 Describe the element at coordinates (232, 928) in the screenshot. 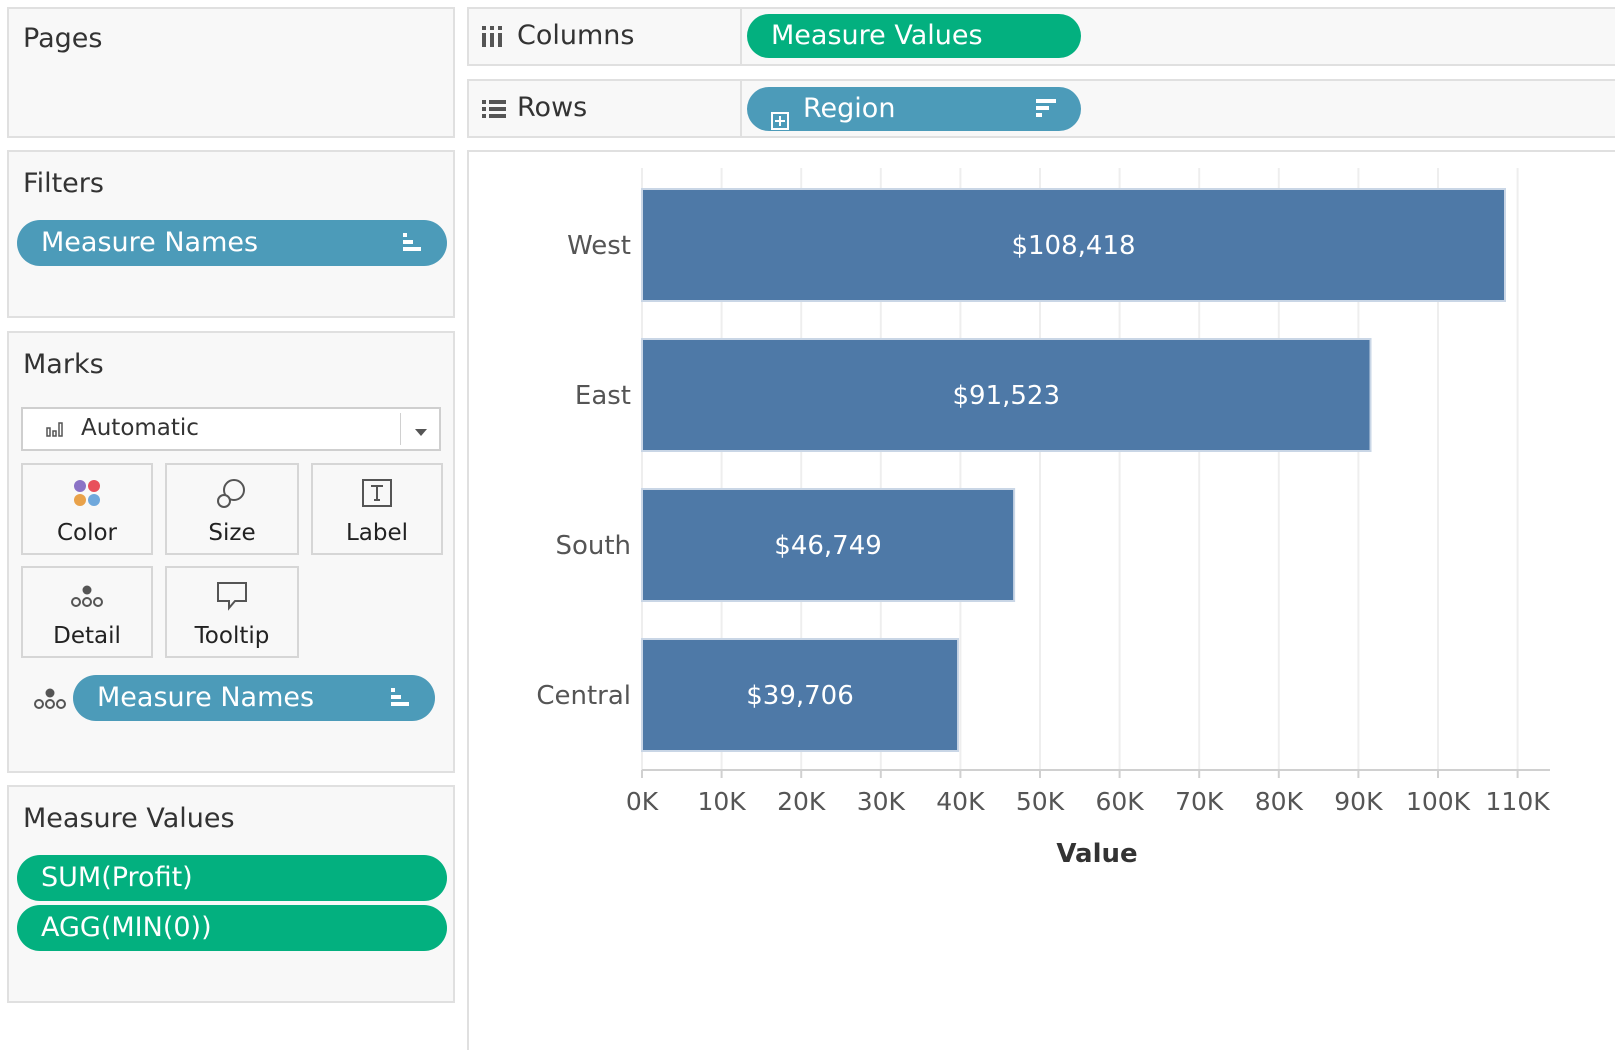

I see `measure-pill-agg-min: AGG(MIN(0))` at that location.